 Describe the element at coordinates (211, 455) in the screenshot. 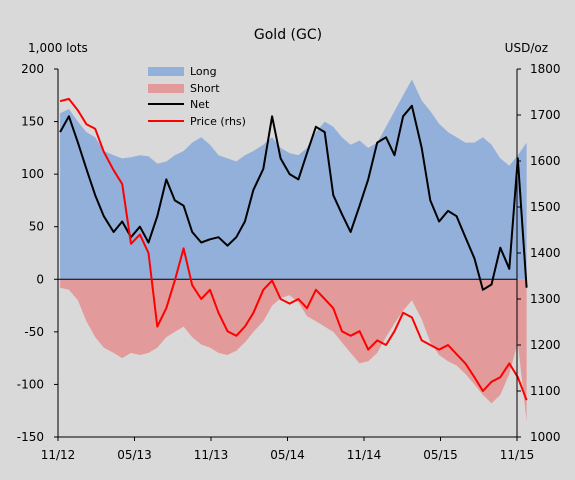

I see `x-tick-label: 11/13` at that location.